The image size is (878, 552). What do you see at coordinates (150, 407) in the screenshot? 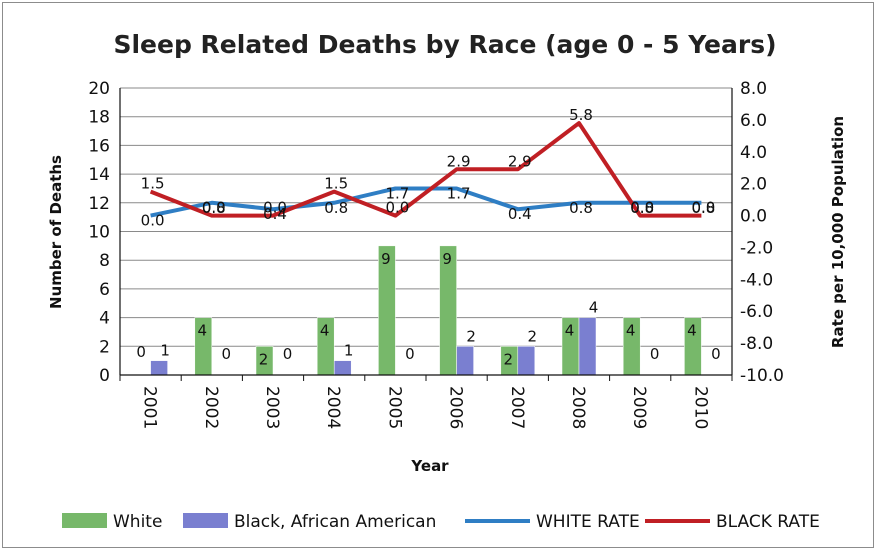
I see `x-tick-label: 2001` at bounding box center [150, 407].